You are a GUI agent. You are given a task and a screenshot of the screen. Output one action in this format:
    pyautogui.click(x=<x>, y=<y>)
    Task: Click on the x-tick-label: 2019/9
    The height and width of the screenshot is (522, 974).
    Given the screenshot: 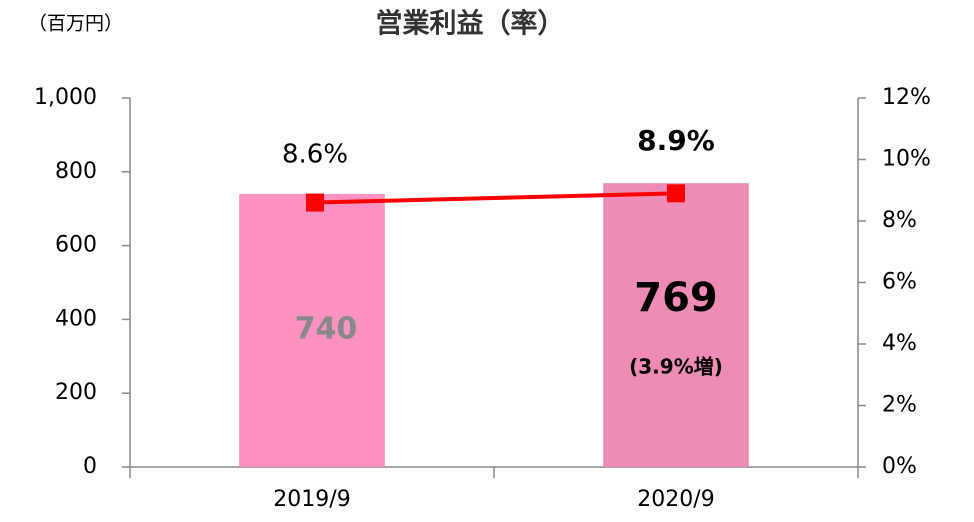 What is the action you would take?
    pyautogui.click(x=311, y=499)
    